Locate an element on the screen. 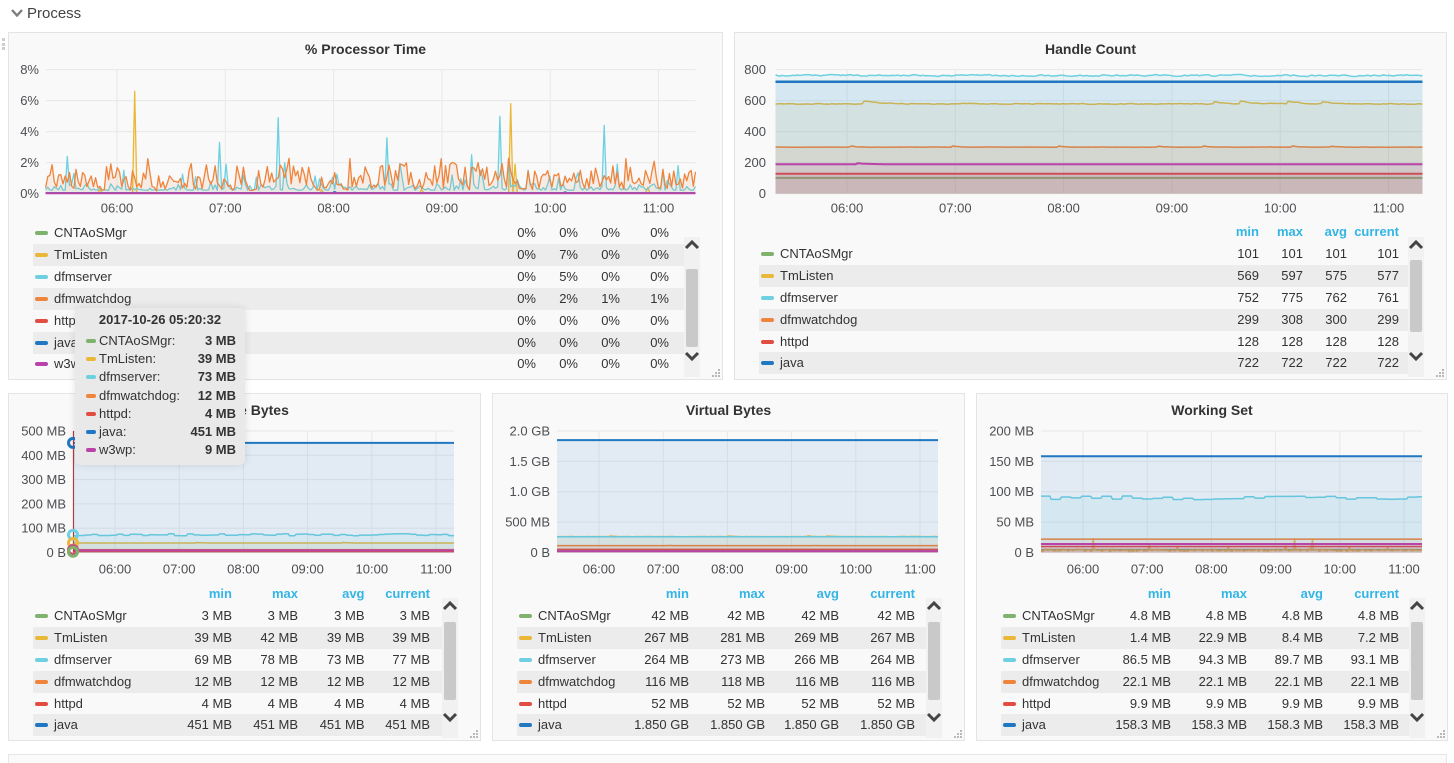  svg-text: 0% is located at coordinates (29, 193).